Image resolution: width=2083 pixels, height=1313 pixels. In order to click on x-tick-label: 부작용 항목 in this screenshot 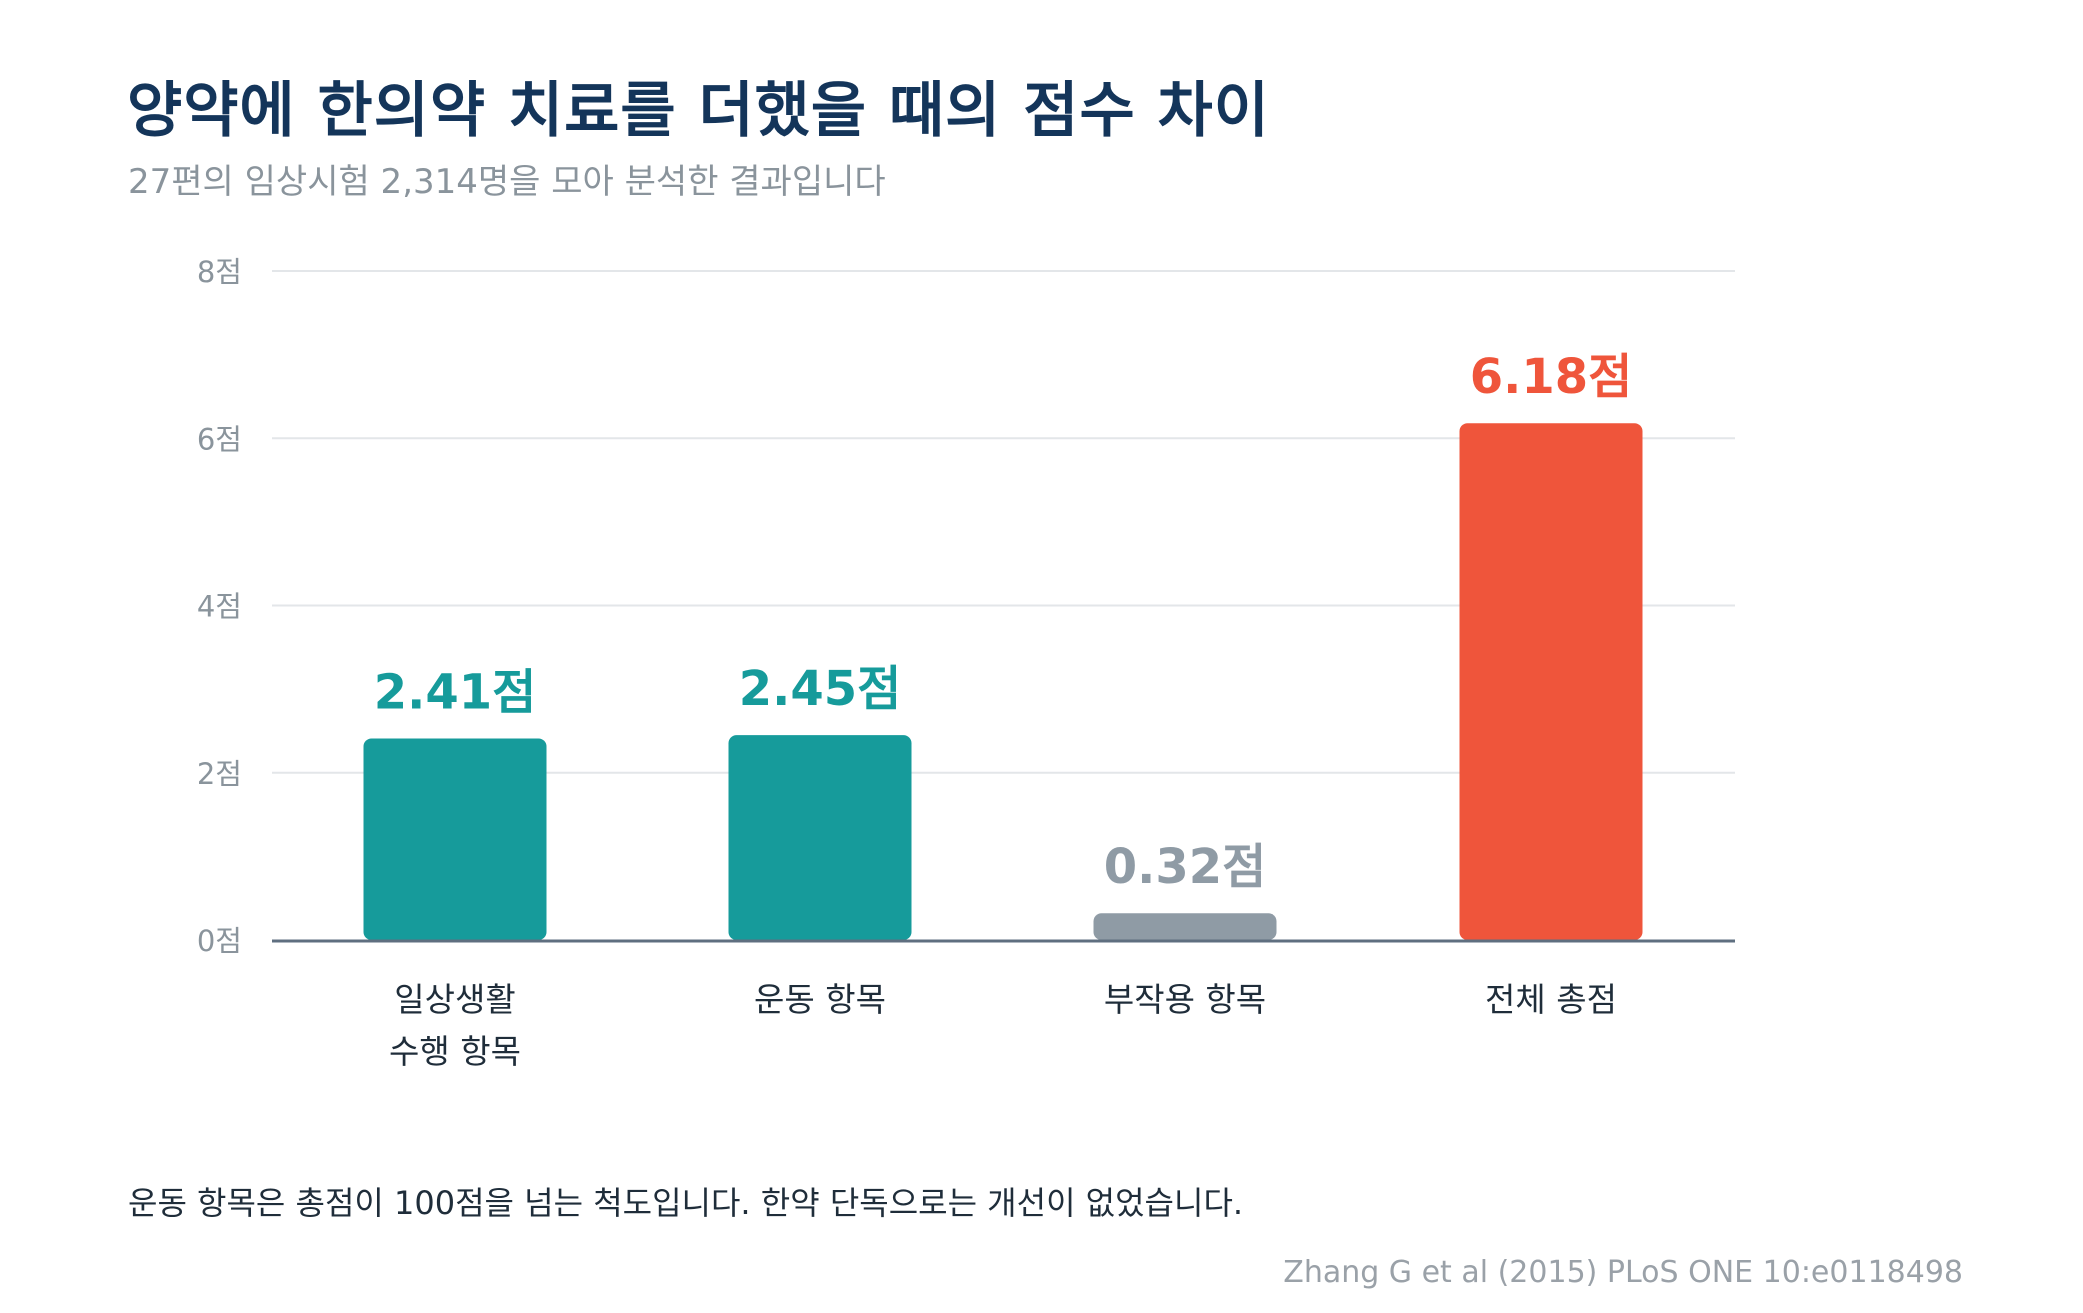, I will do `click(1185, 999)`.